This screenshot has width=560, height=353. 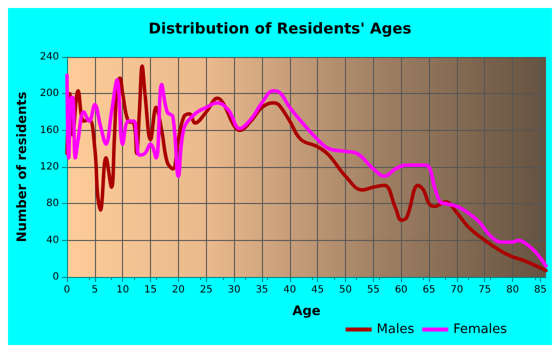 What do you see at coordinates (317, 290) in the screenshot?
I see `x-tick-label: 45` at bounding box center [317, 290].